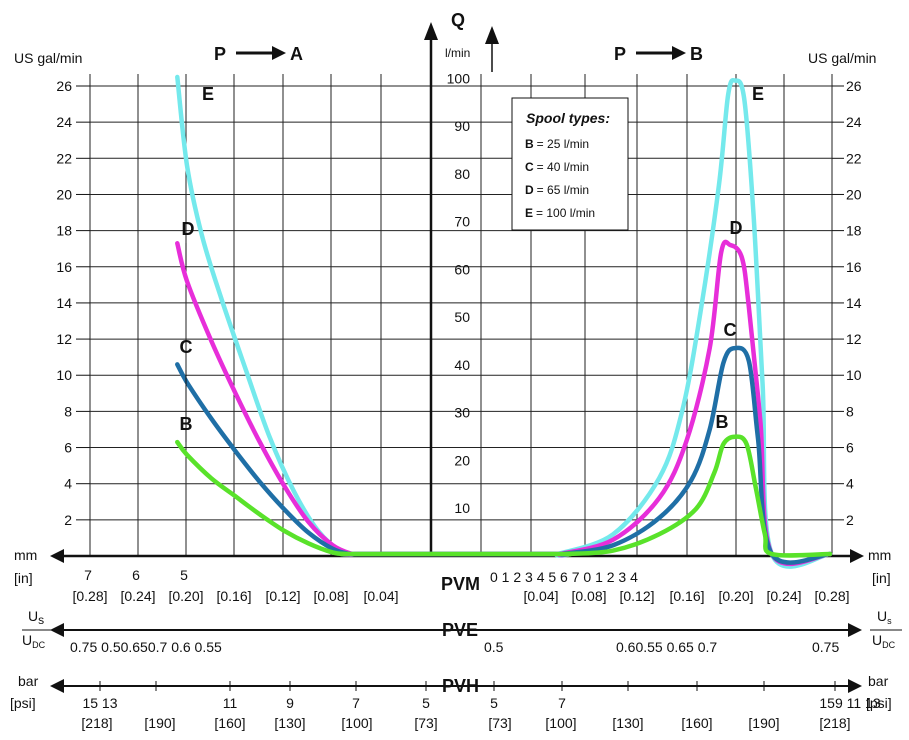 The image size is (909, 740). I want to click on right-axis-tick: 14, so click(854, 303).